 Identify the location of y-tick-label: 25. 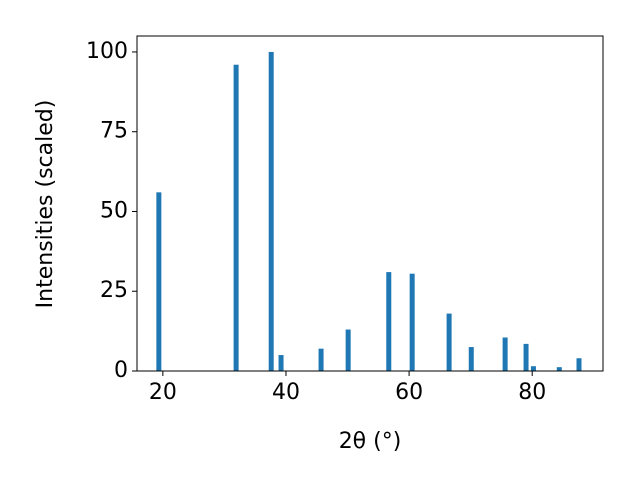
(114, 290).